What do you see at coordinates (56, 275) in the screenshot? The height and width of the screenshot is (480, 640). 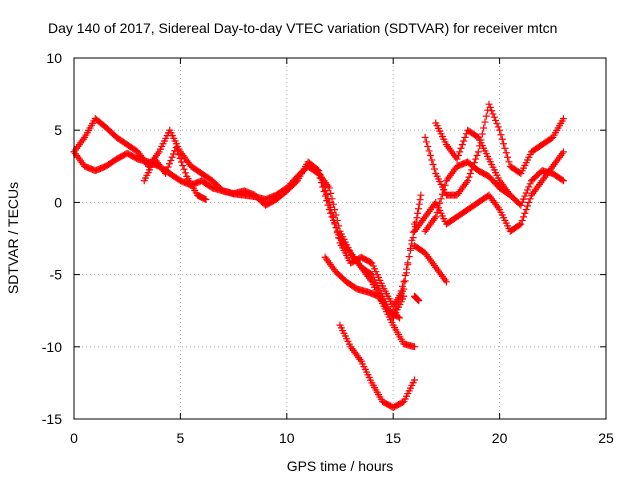 I see `y-tick-label: -5` at bounding box center [56, 275].